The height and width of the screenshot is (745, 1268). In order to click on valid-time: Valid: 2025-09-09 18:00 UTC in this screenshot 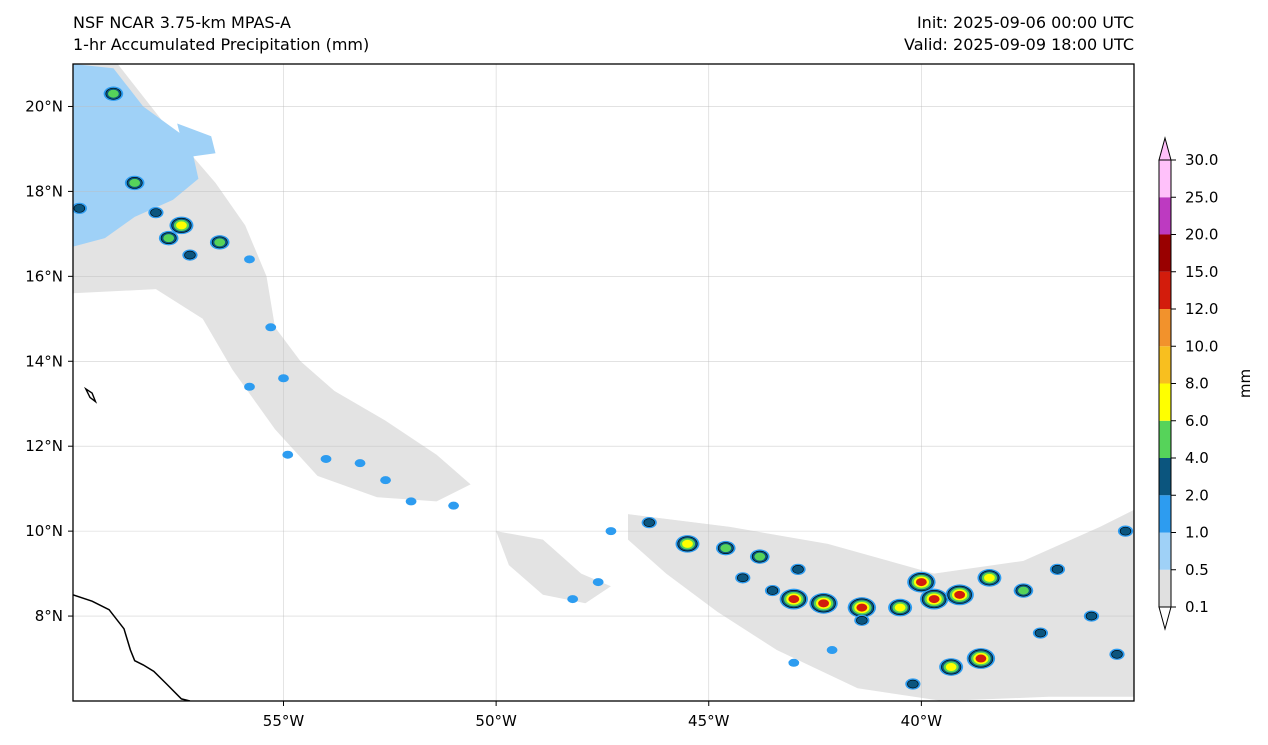, I will do `click(1018, 44)`.